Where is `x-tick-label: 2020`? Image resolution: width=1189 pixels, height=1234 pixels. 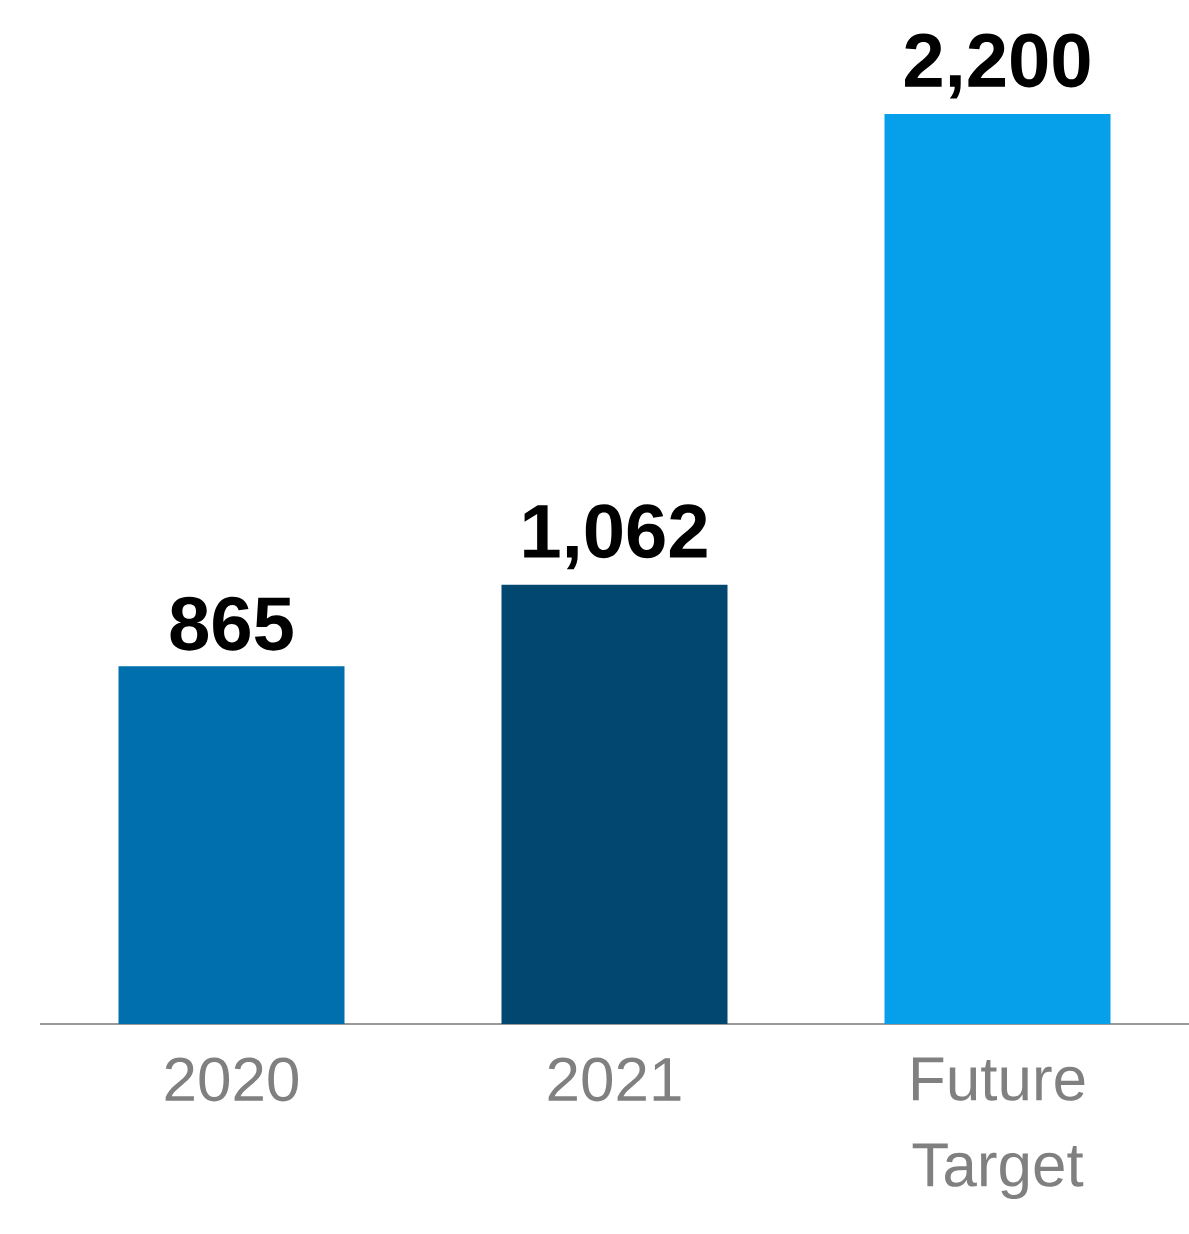 x-tick-label: 2020 is located at coordinates (232, 1079).